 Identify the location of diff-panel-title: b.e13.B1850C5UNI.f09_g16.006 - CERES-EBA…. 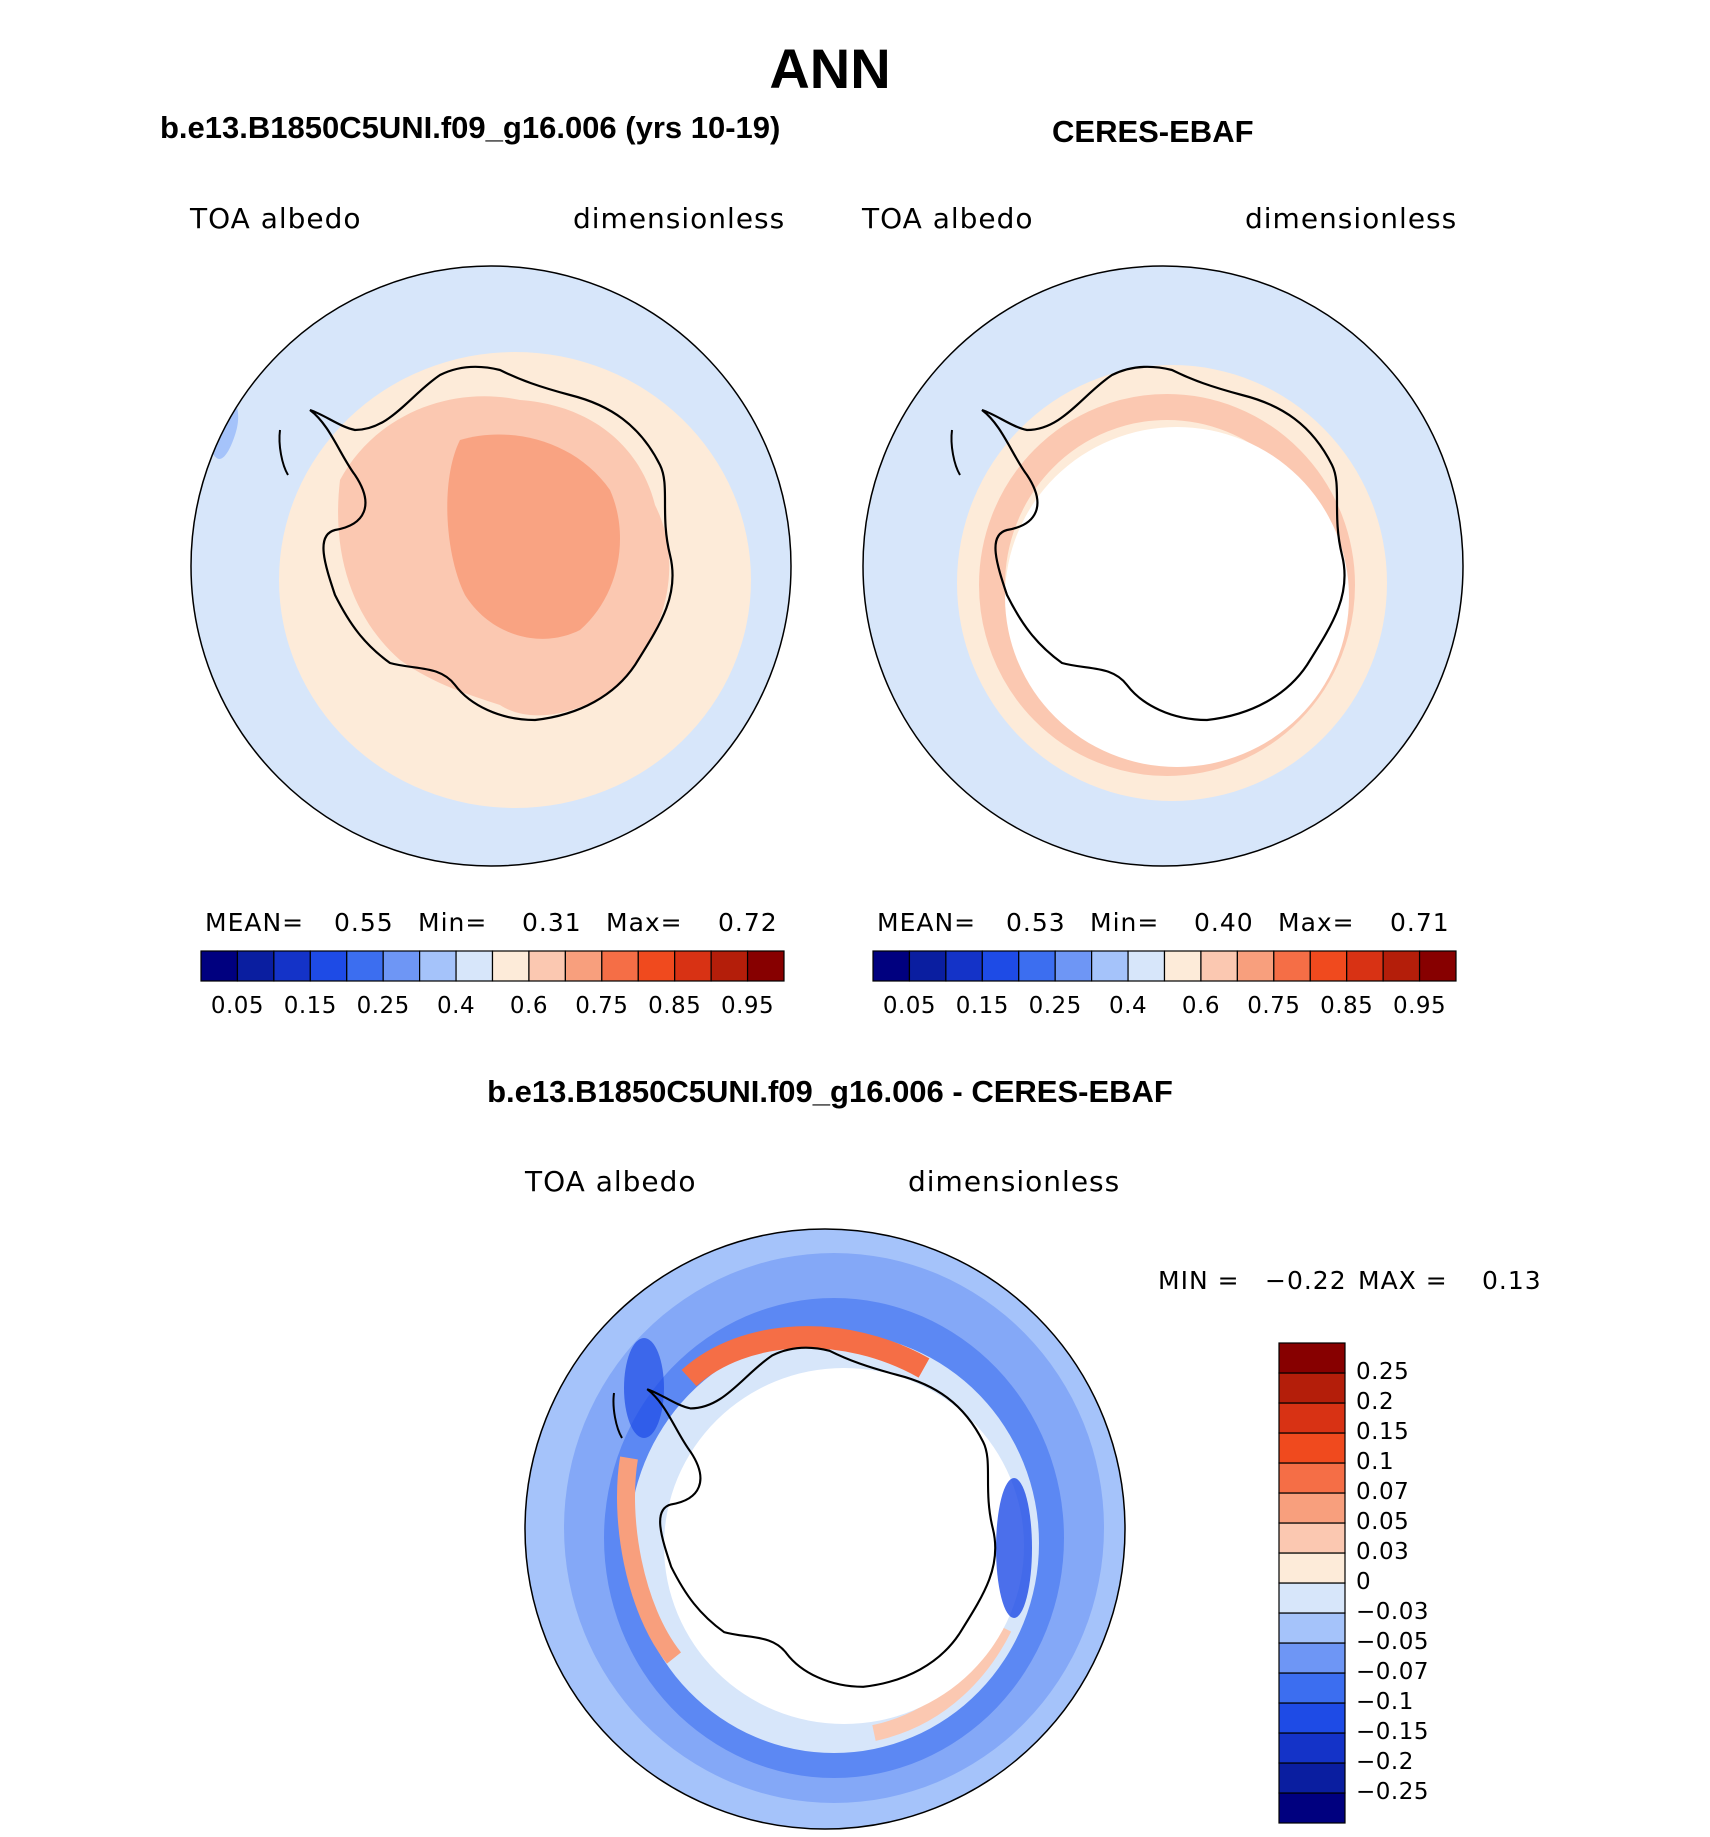
(830, 1091).